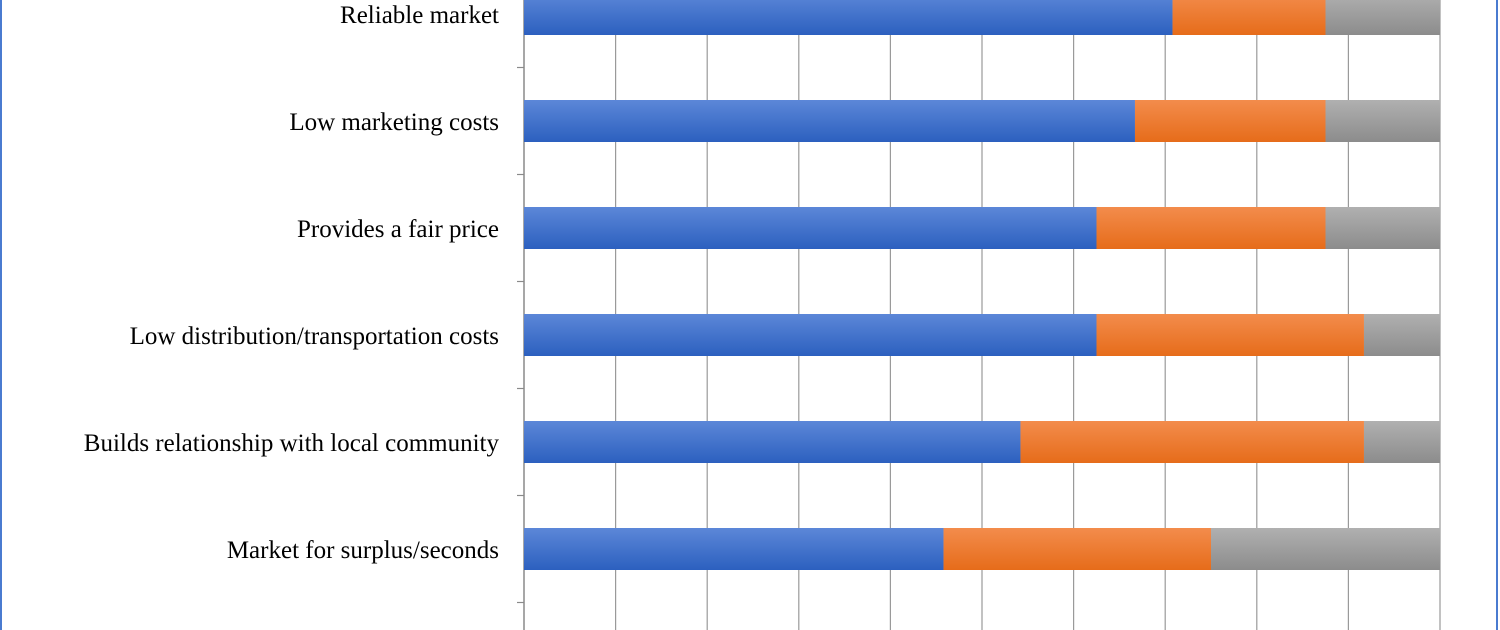 The width and height of the screenshot is (1500, 630). I want to click on category-label: Low distribution/transportation costs, so click(314, 336).